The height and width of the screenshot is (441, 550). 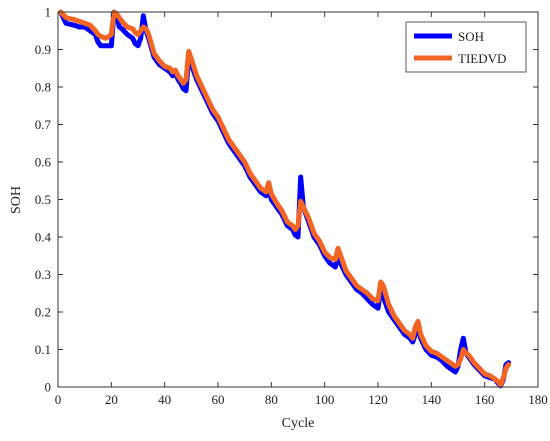 I want to click on x-tick-label: 40, so click(x=164, y=399).